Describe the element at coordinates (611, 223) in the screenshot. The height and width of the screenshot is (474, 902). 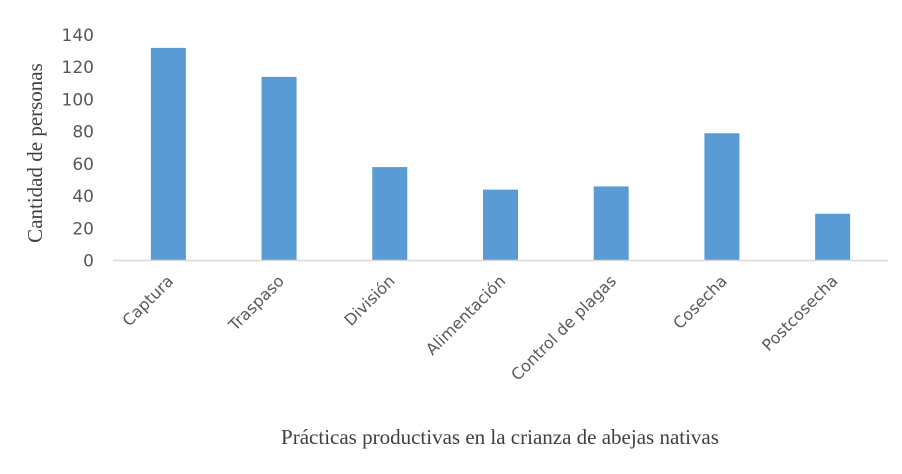
I see `bar-control-de-plagas` at that location.